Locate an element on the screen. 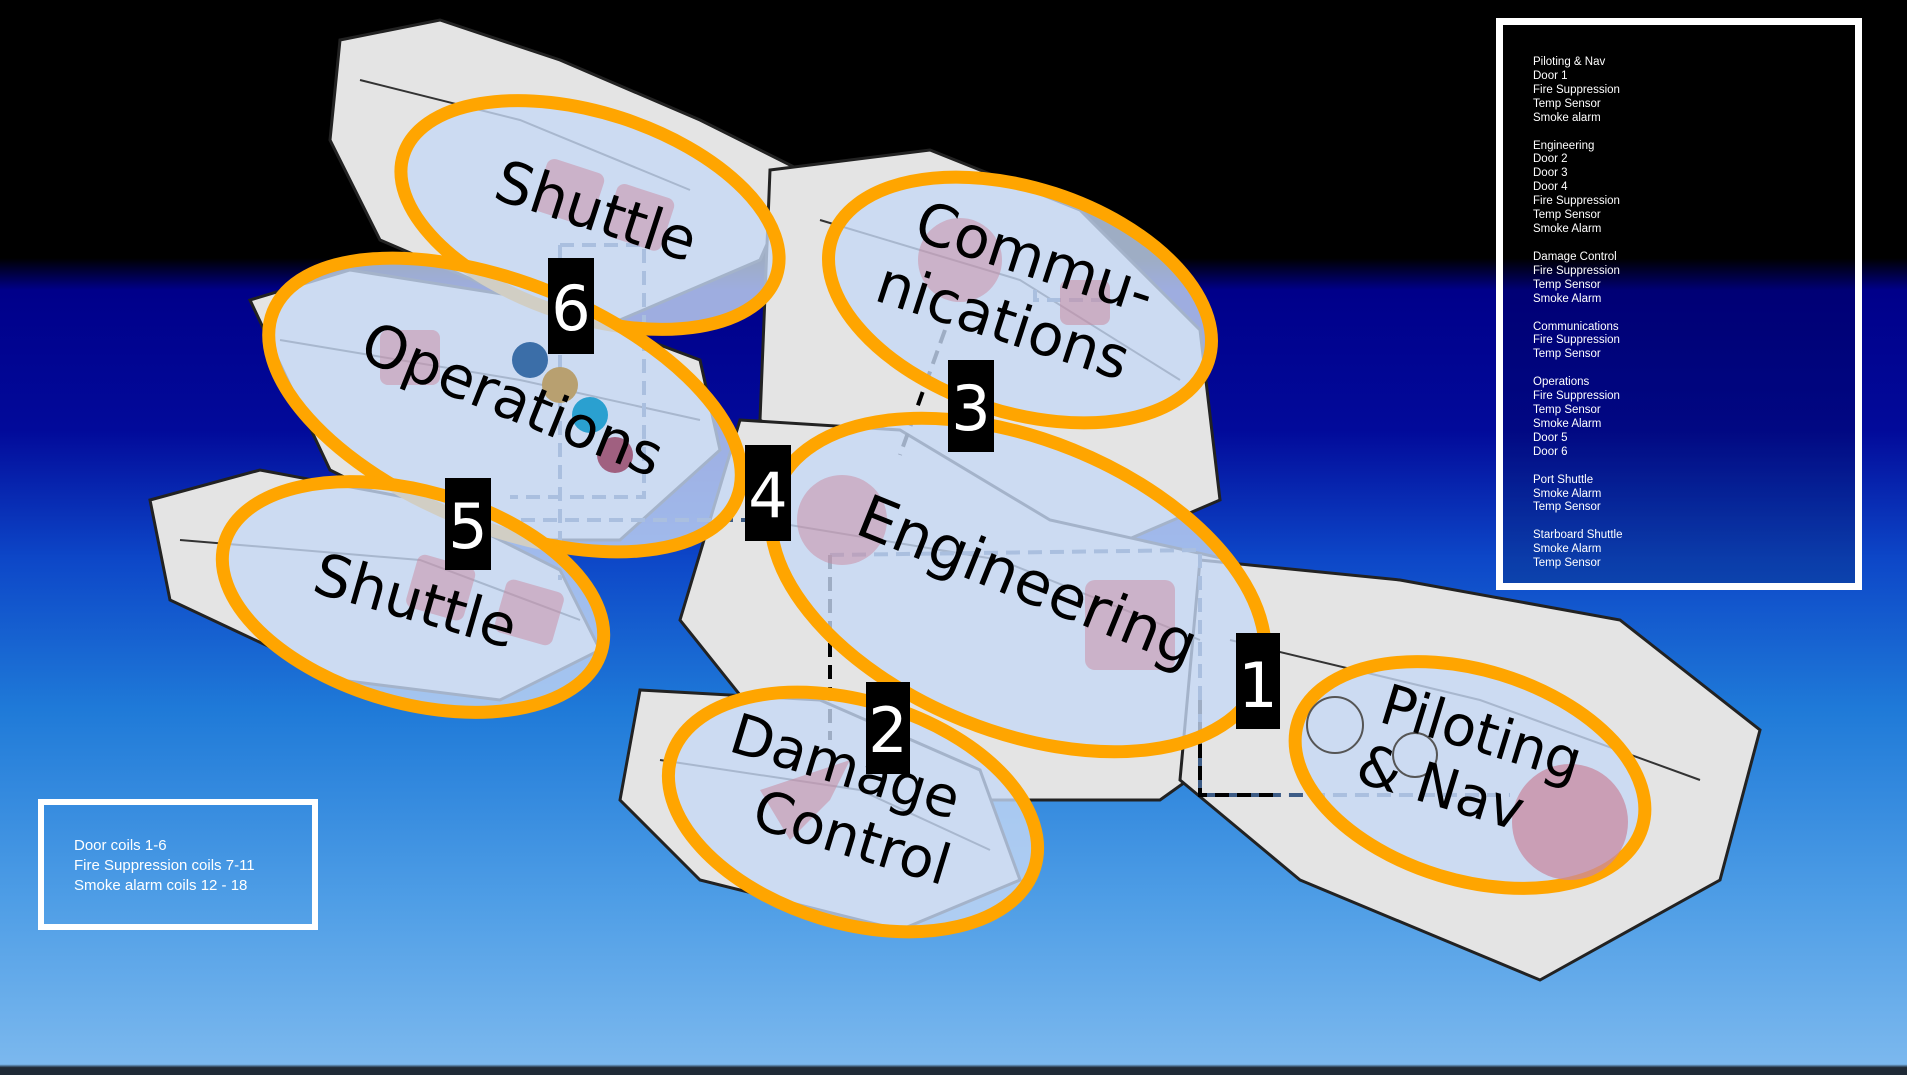  door-badge-3: 3 is located at coordinates (971, 406).